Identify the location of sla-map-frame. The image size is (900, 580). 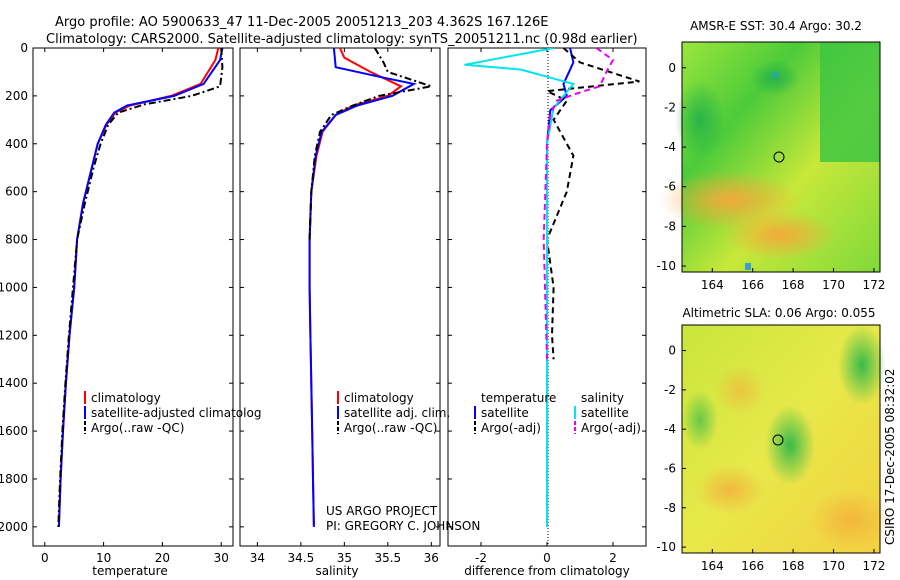
(781, 439).